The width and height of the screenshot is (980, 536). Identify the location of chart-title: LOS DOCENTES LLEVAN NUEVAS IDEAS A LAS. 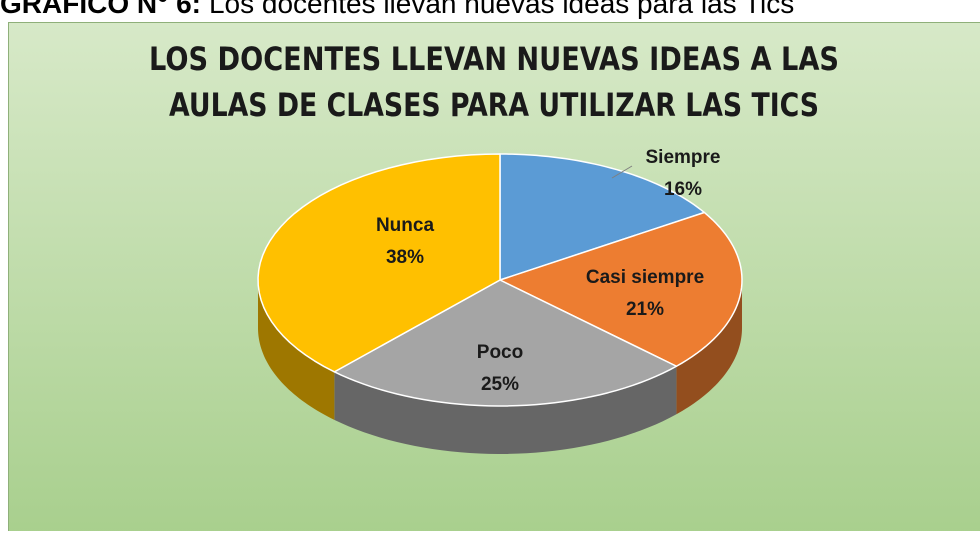
(494, 59).